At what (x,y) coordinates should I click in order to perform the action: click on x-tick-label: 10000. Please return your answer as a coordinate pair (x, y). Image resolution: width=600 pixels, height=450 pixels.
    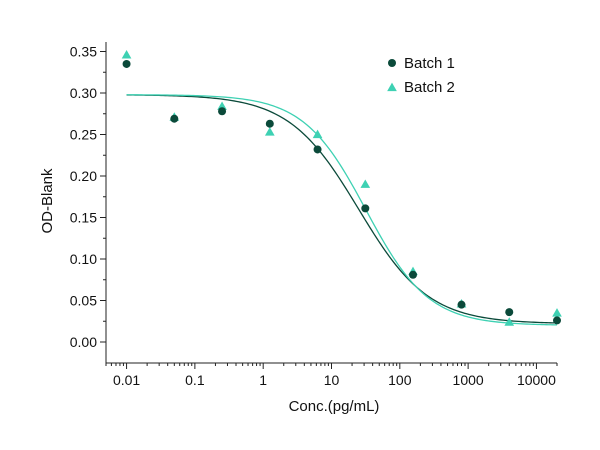
    Looking at the image, I should click on (536, 380).